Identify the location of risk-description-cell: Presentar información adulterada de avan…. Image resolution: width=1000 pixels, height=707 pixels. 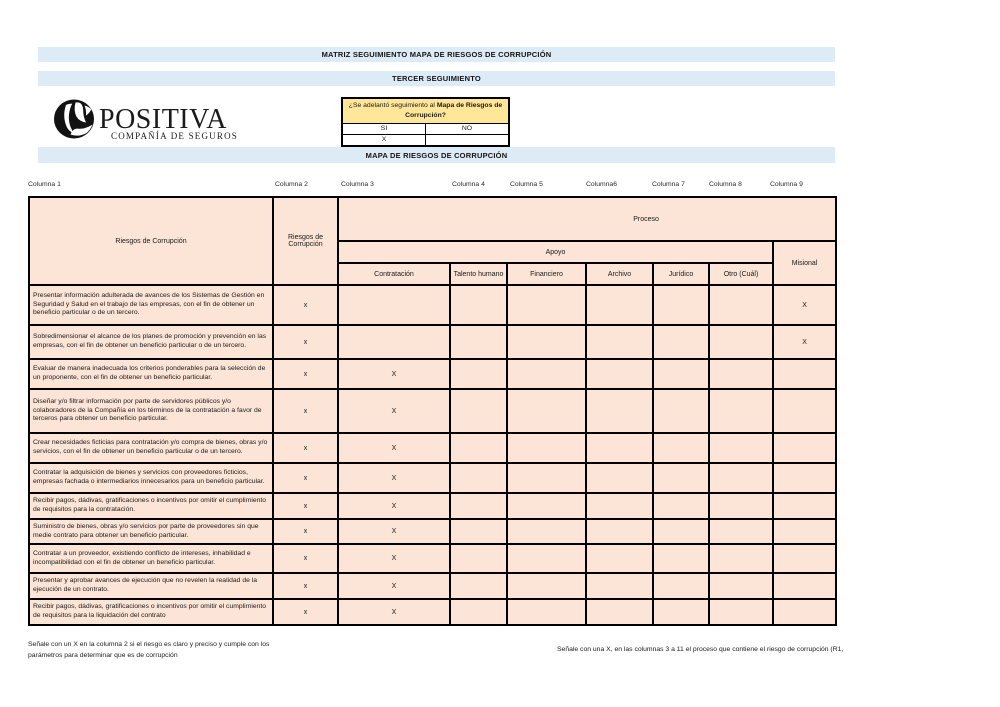
(151, 305).